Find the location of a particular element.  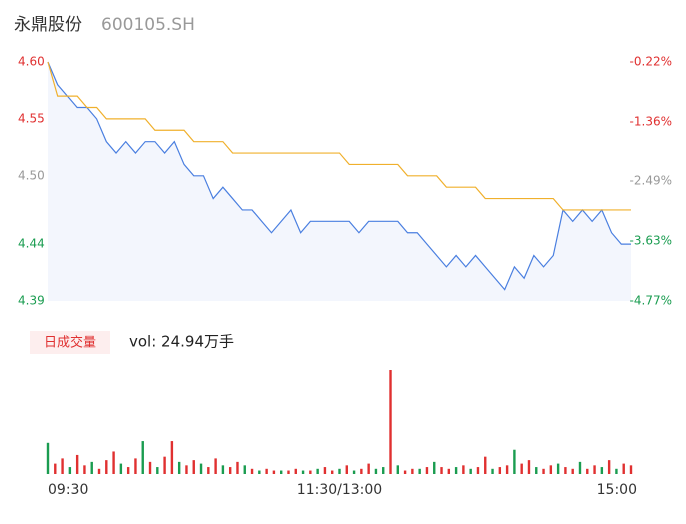

legend-box is located at coordinates (70, 342).